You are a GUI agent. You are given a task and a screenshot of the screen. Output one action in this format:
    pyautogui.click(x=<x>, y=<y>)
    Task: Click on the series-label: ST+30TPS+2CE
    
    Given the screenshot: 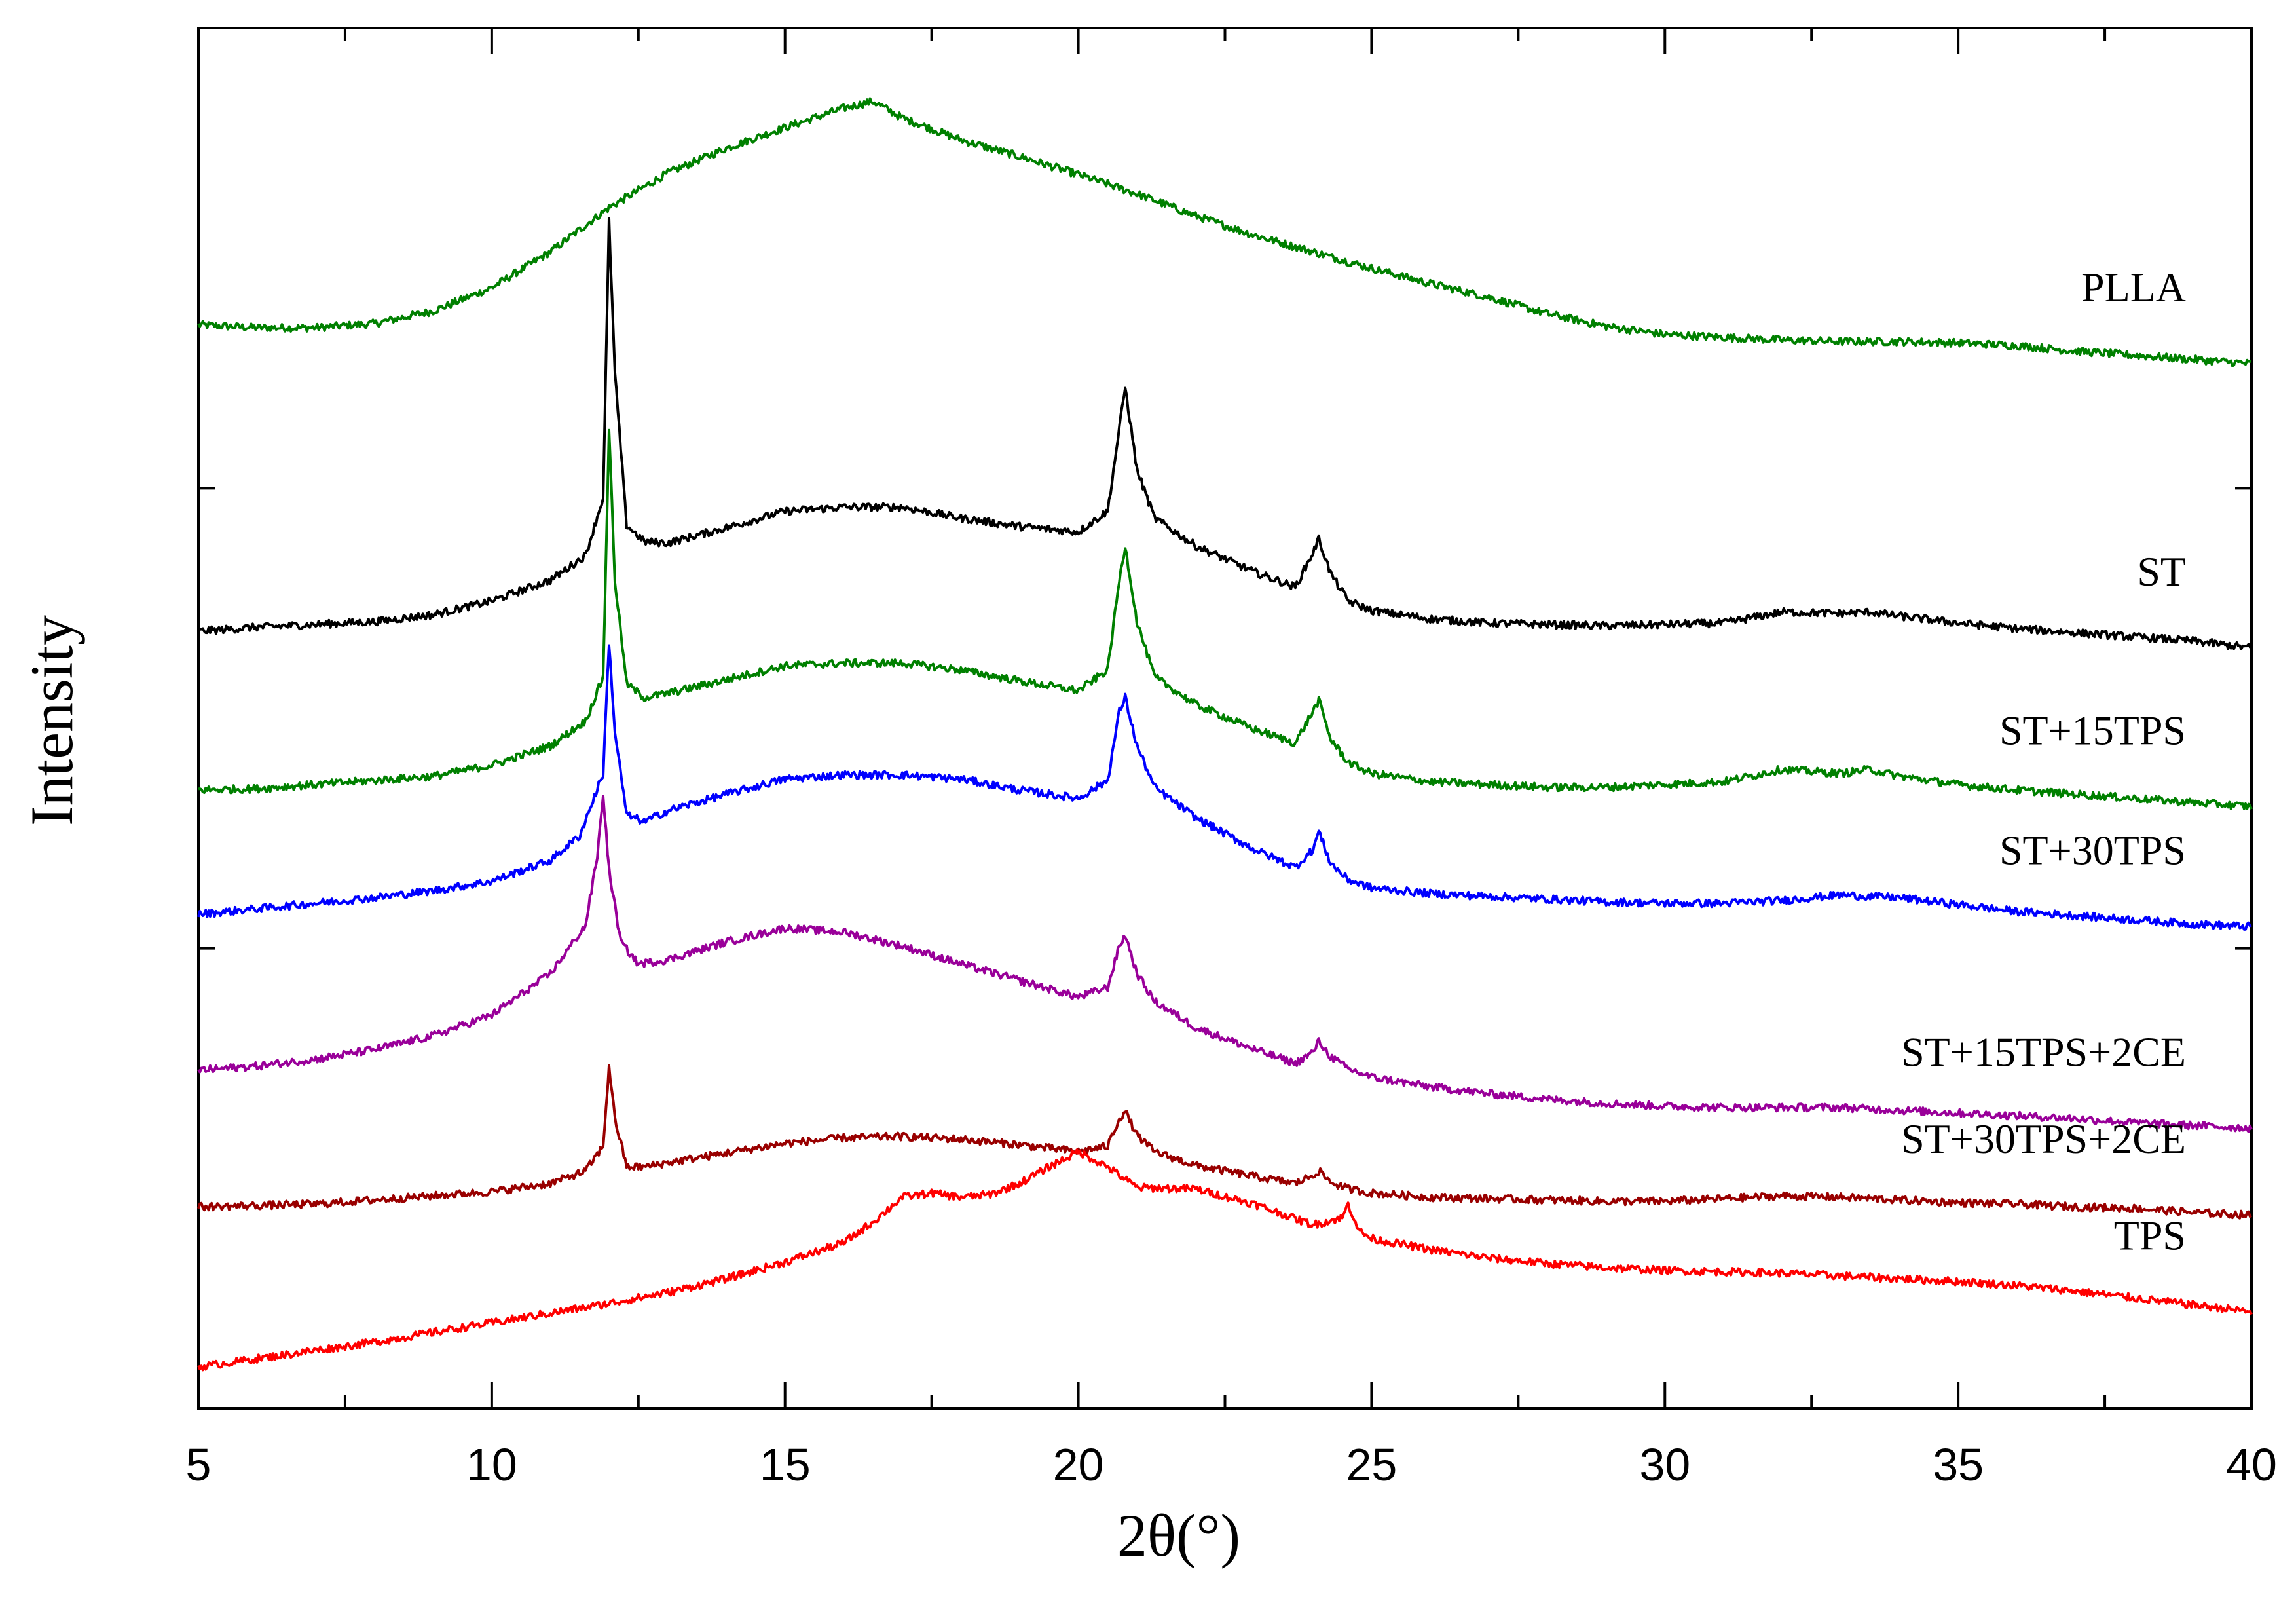 What is the action you would take?
    pyautogui.click(x=2044, y=1139)
    